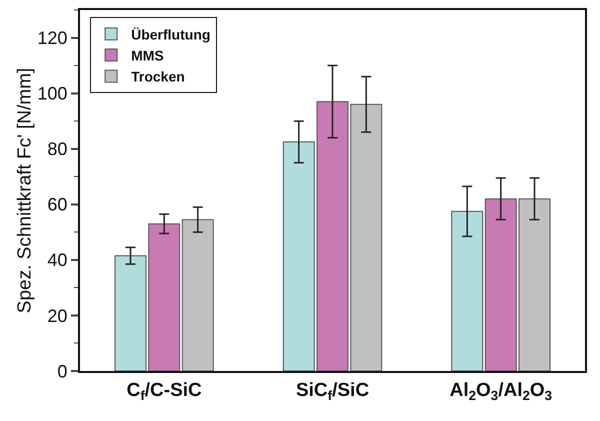  Describe the element at coordinates (147, 55) in the screenshot. I see `legend-label: MMS` at that location.